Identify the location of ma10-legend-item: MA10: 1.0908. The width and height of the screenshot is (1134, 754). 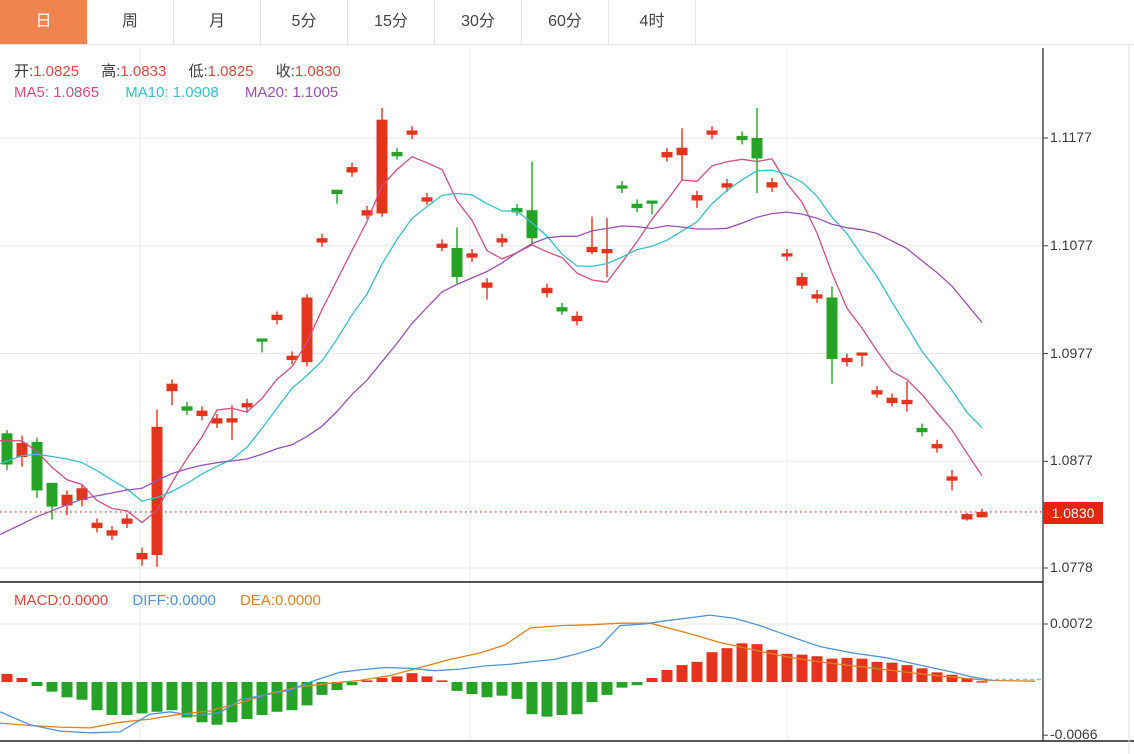
(172, 92).